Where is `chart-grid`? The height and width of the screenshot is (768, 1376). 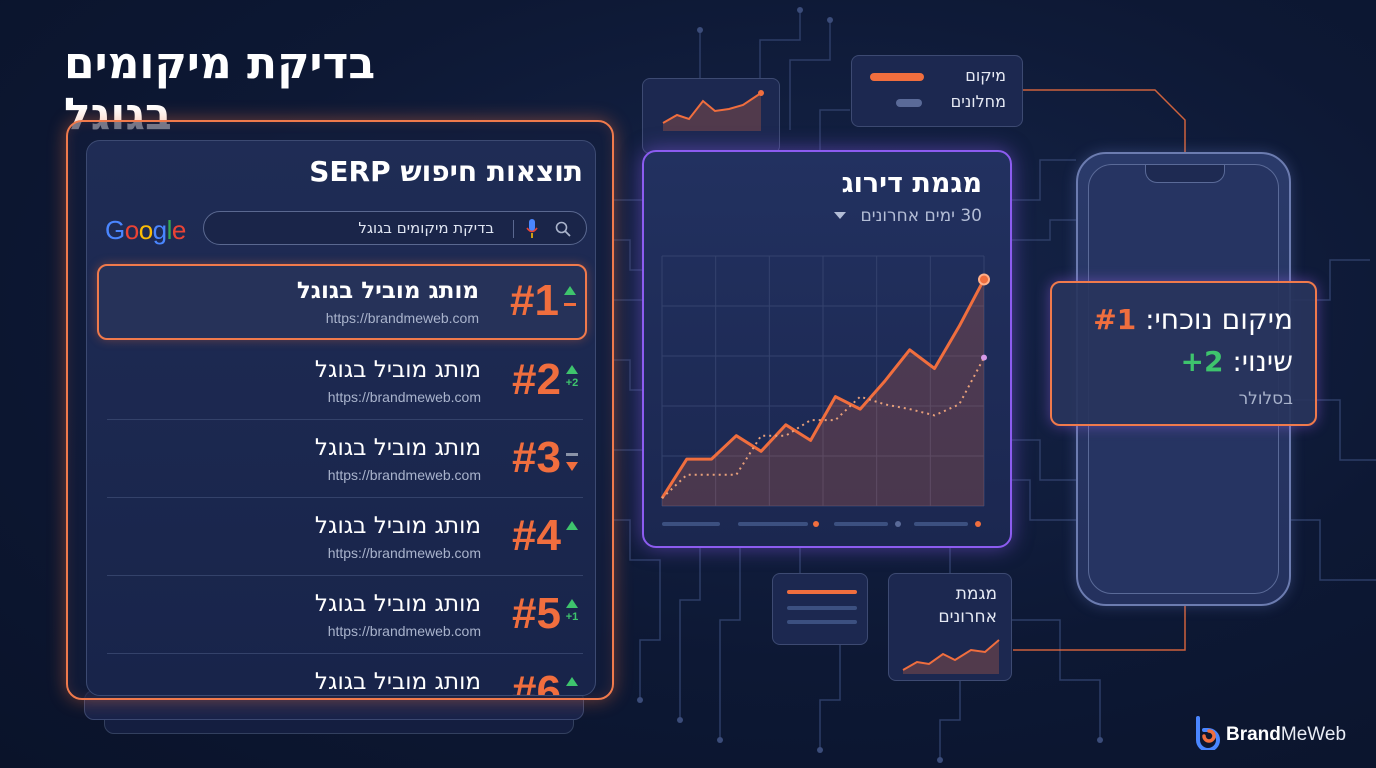
chart-grid is located at coordinates (823, 381).